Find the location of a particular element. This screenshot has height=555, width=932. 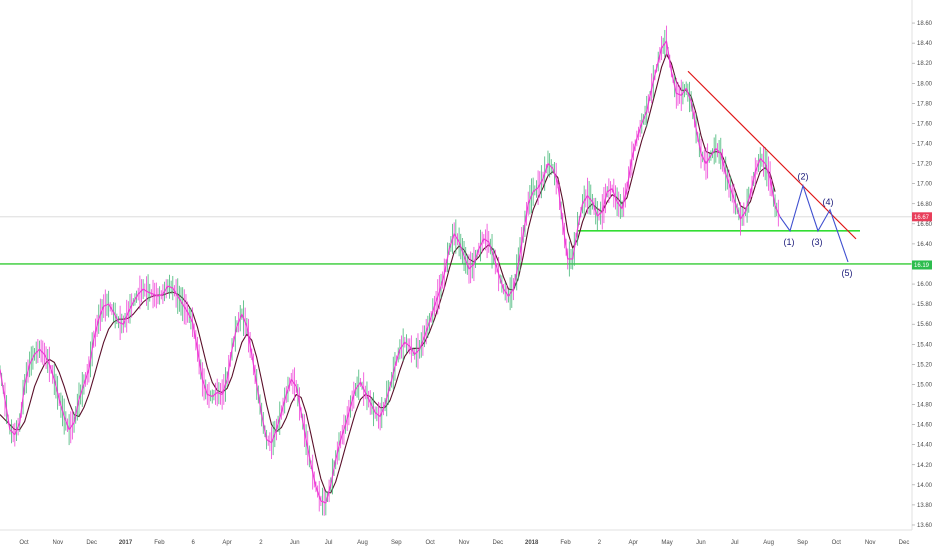

wave-label: (1) is located at coordinates (789, 242).